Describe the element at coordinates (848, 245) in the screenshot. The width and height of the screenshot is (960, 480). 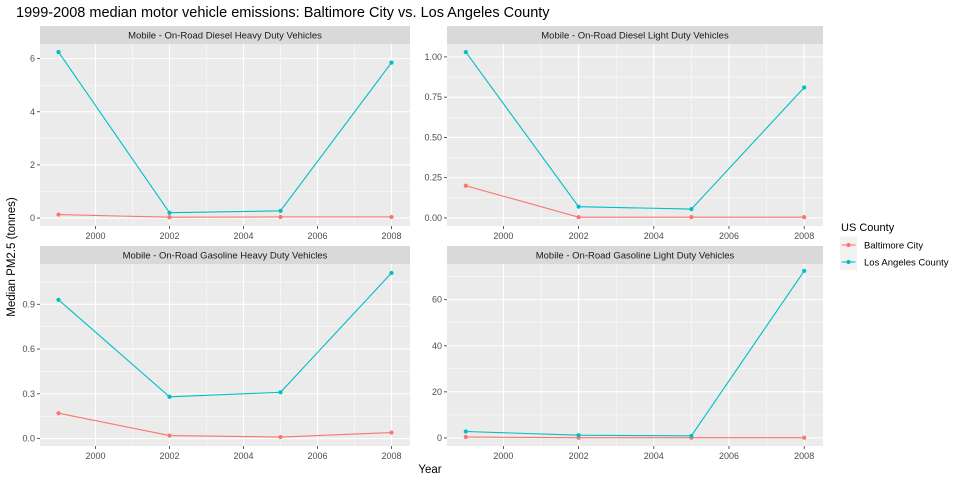
I see `legend-point-baltimore-city` at that location.